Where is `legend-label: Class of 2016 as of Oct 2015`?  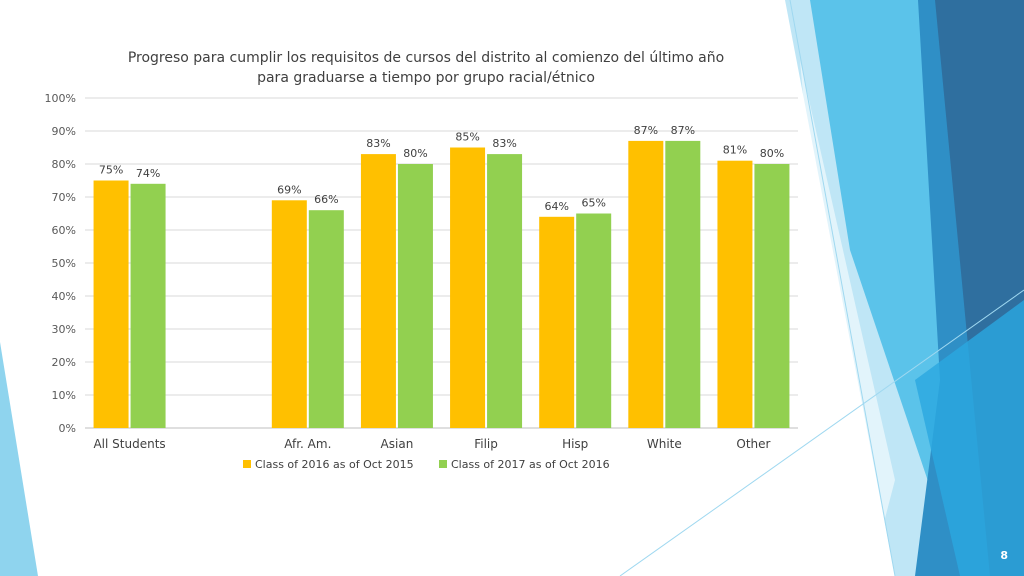 legend-label: Class of 2016 as of Oct 2015 is located at coordinates (334, 464).